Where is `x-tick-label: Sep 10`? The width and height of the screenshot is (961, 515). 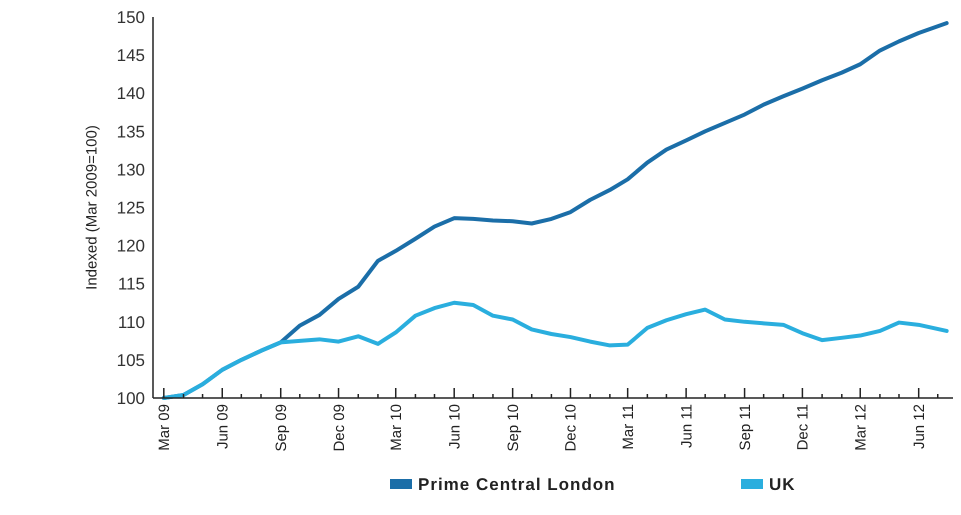 x-tick-label: Sep 10 is located at coordinates (513, 428).